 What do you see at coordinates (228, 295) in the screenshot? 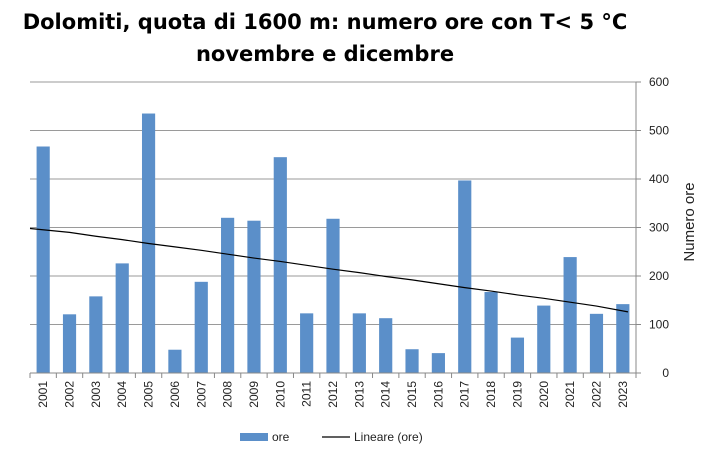
I see `bar-2008` at bounding box center [228, 295].